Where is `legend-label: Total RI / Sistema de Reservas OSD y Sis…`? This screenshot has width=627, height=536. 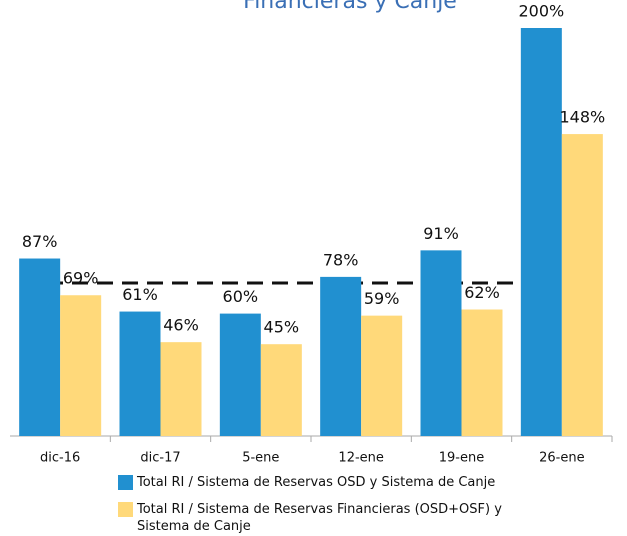 legend-label: Total RI / Sistema de Reservas OSD y Sis… is located at coordinates (316, 482).